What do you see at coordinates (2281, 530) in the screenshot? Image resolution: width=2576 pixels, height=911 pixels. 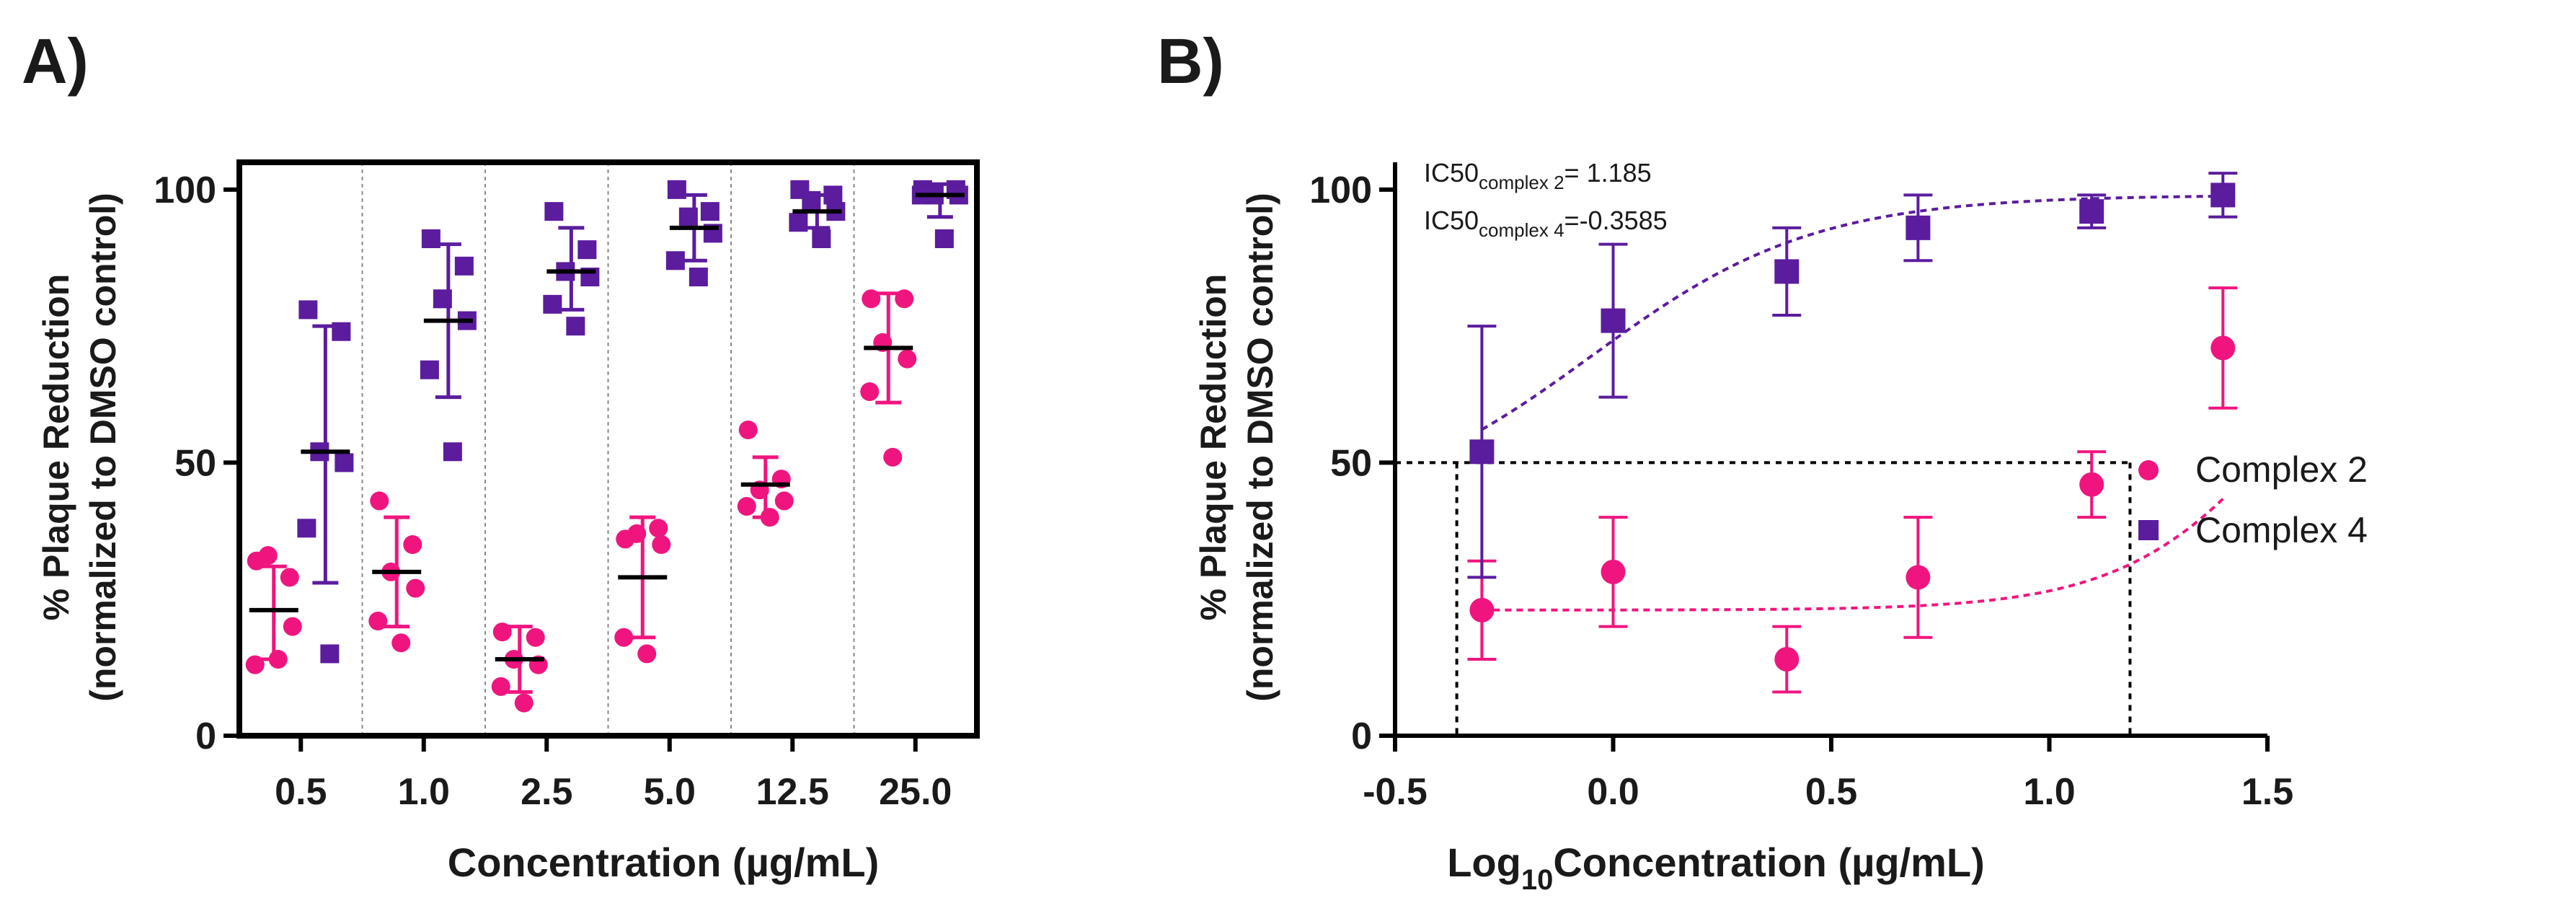 I see `legend-complex-4-label: Complex 4` at bounding box center [2281, 530].